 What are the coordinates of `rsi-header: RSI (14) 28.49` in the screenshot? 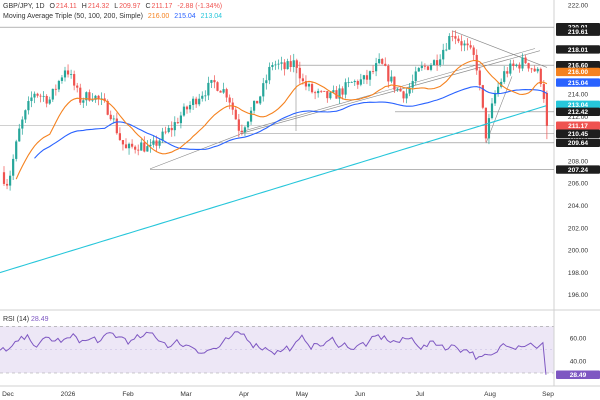 It's located at (26, 319).